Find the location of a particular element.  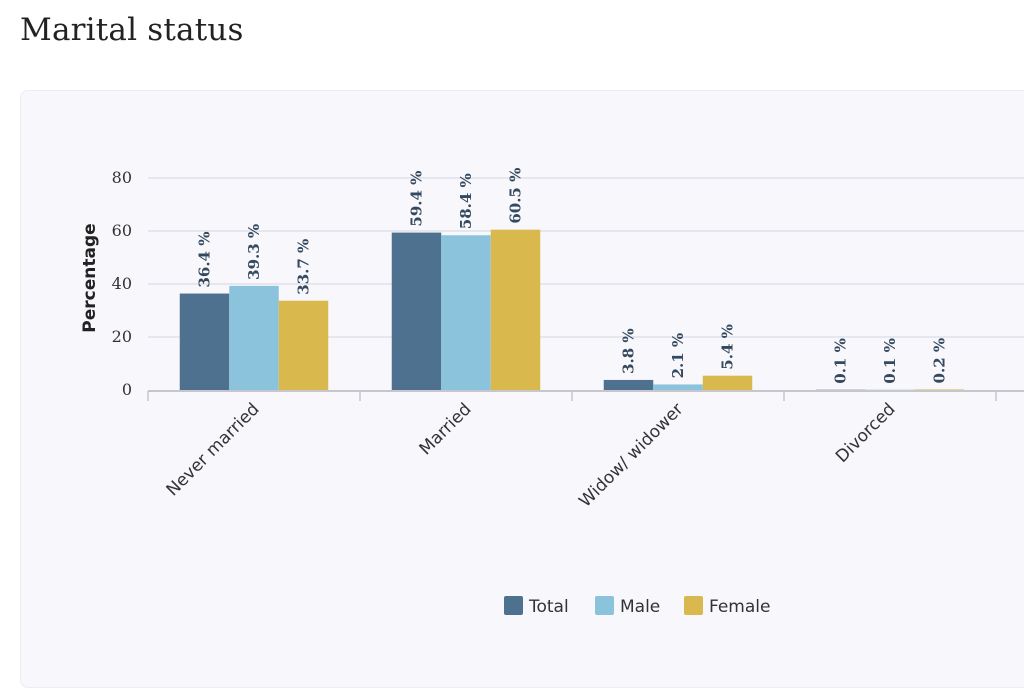

data-label: 0.2 % is located at coordinates (940, 361).